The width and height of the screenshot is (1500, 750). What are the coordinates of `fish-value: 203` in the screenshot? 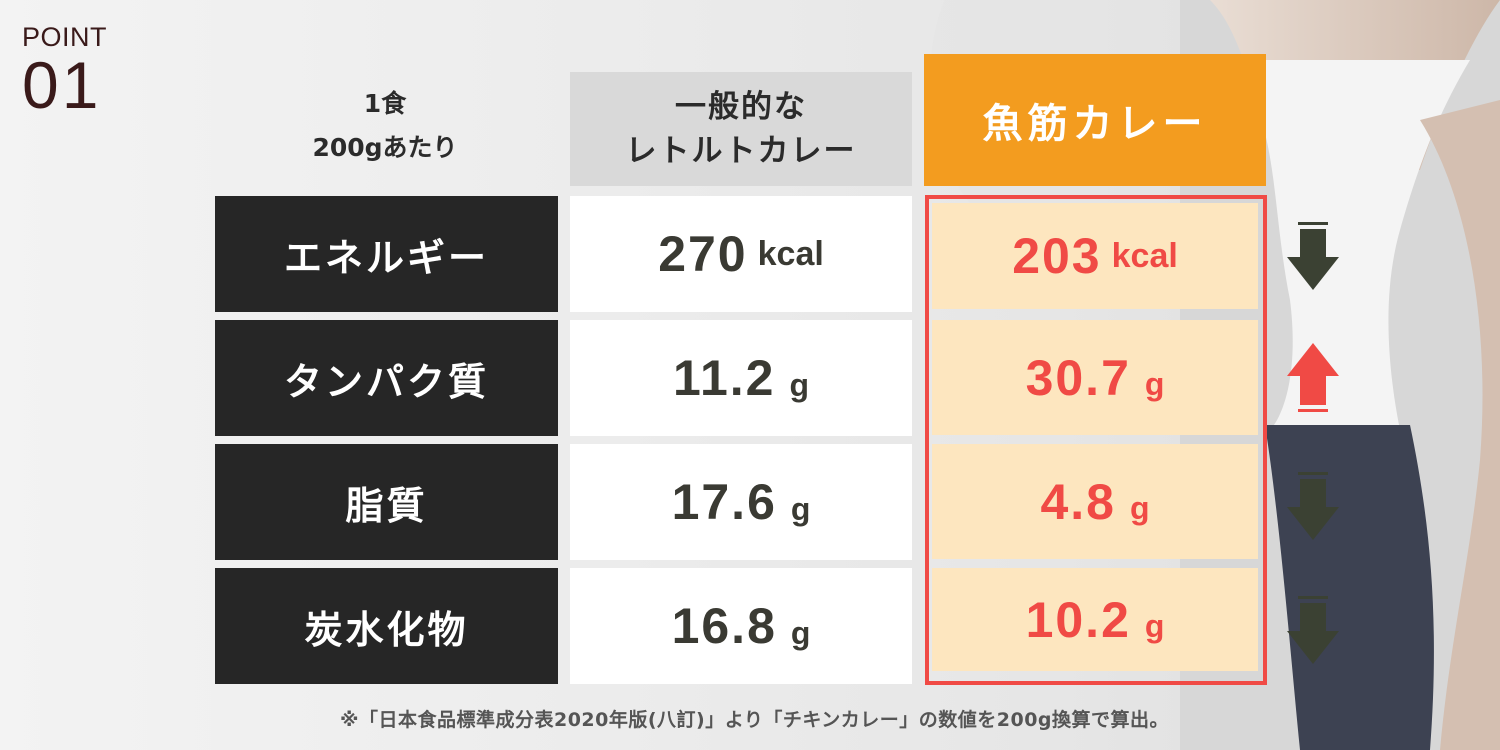 It's located at (1057, 256).